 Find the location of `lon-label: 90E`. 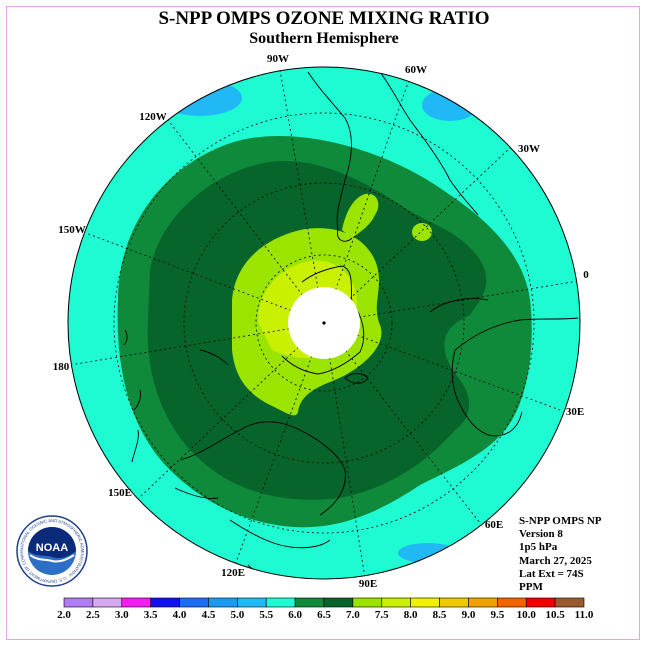

lon-label: 90E is located at coordinates (368, 584).